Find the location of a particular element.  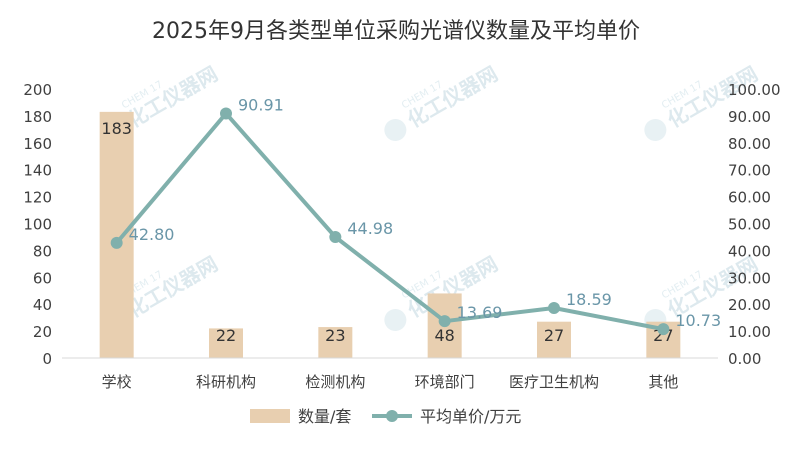

line-data-label: 44.98 is located at coordinates (370, 228).